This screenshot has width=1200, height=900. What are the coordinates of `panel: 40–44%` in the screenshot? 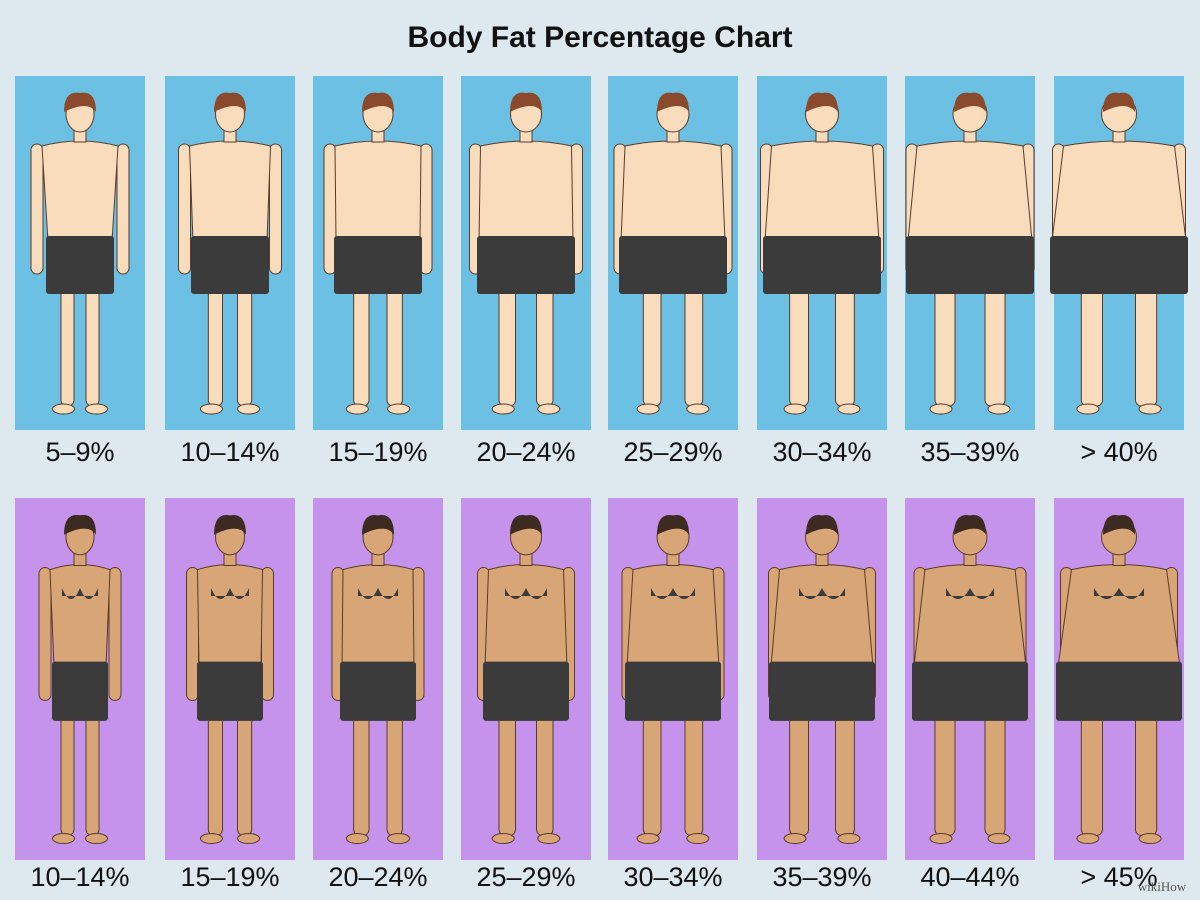 It's located at (970, 695).